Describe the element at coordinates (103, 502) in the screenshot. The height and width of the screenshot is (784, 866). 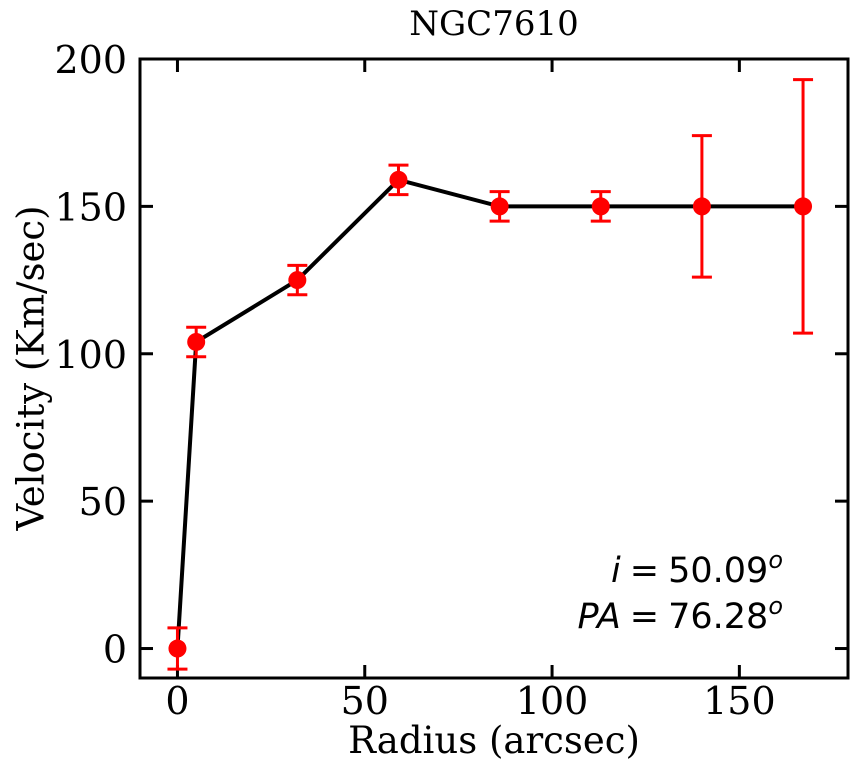
I see `y-tick-label: 50` at that location.